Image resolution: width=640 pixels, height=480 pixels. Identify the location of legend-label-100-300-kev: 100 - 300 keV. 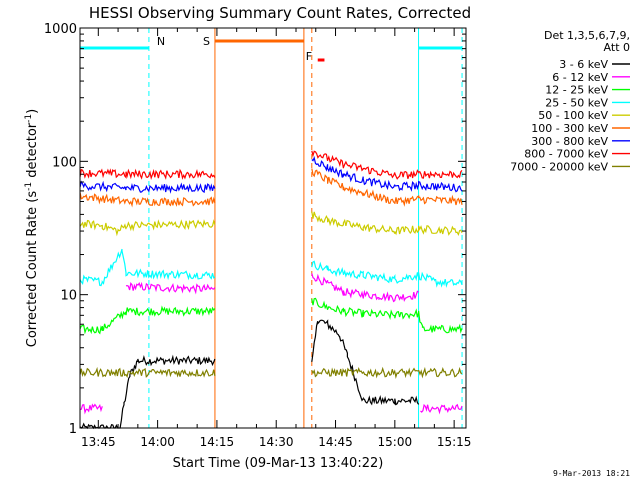
(569, 128).